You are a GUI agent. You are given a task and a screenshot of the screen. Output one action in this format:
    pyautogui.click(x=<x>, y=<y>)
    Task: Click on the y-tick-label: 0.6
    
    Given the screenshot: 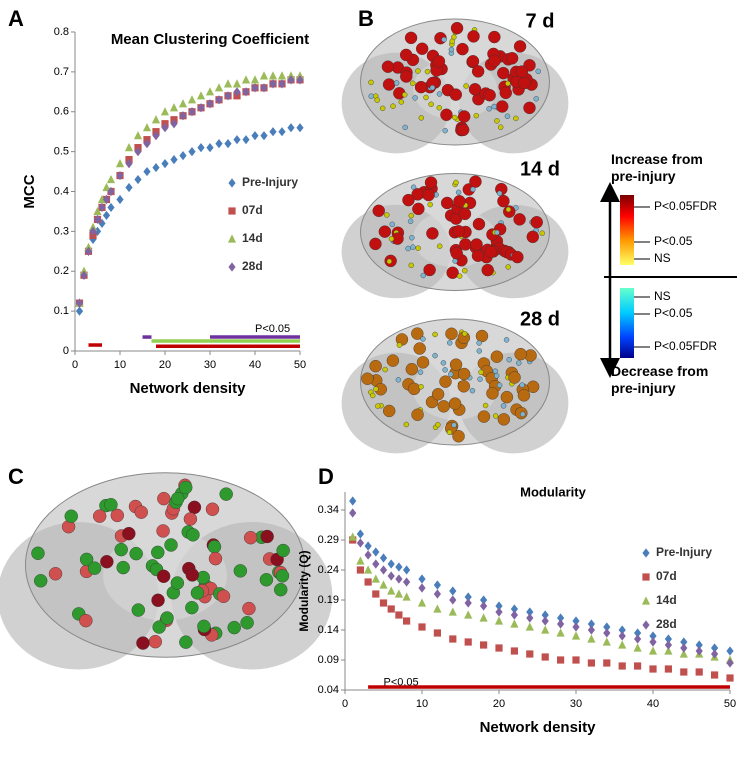 What is the action you would take?
    pyautogui.click(x=61, y=112)
    